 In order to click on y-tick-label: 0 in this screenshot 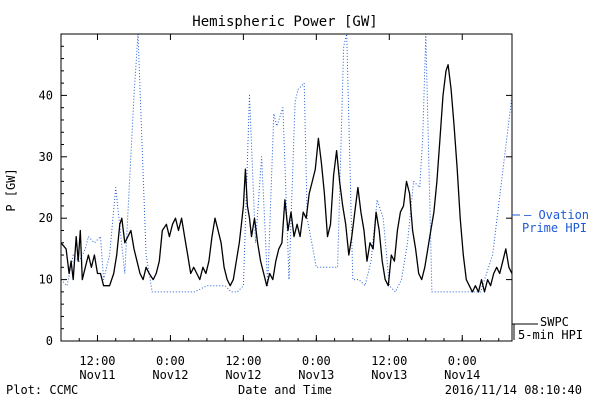, I will do `click(49, 341)`.